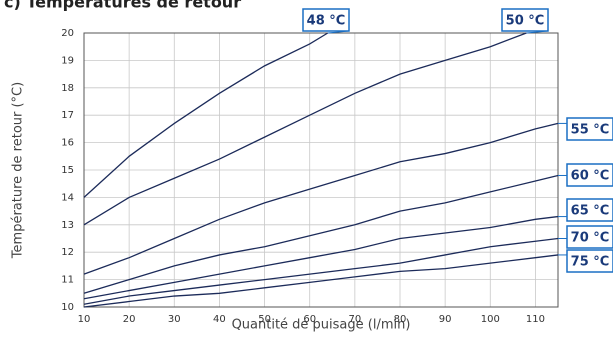  I want to click on legend-label: 70 °C, so click(590, 238).